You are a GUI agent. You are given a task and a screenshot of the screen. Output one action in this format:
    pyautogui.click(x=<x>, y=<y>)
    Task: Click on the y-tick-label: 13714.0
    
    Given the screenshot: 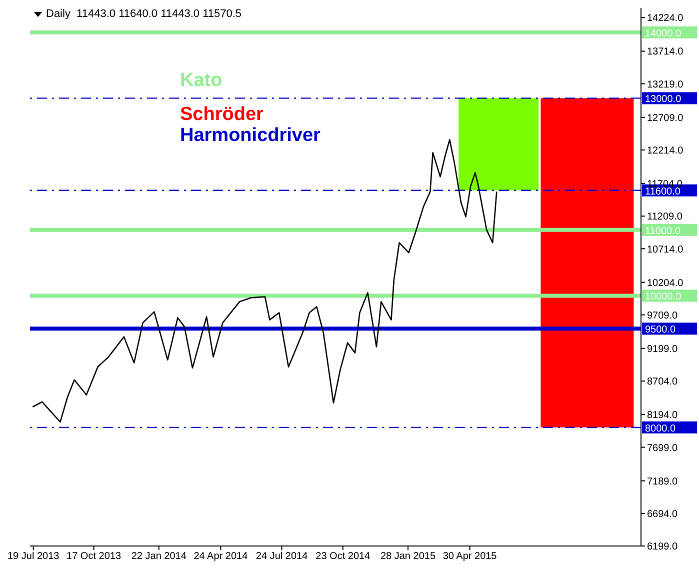 What is the action you would take?
    pyautogui.click(x=665, y=52)
    